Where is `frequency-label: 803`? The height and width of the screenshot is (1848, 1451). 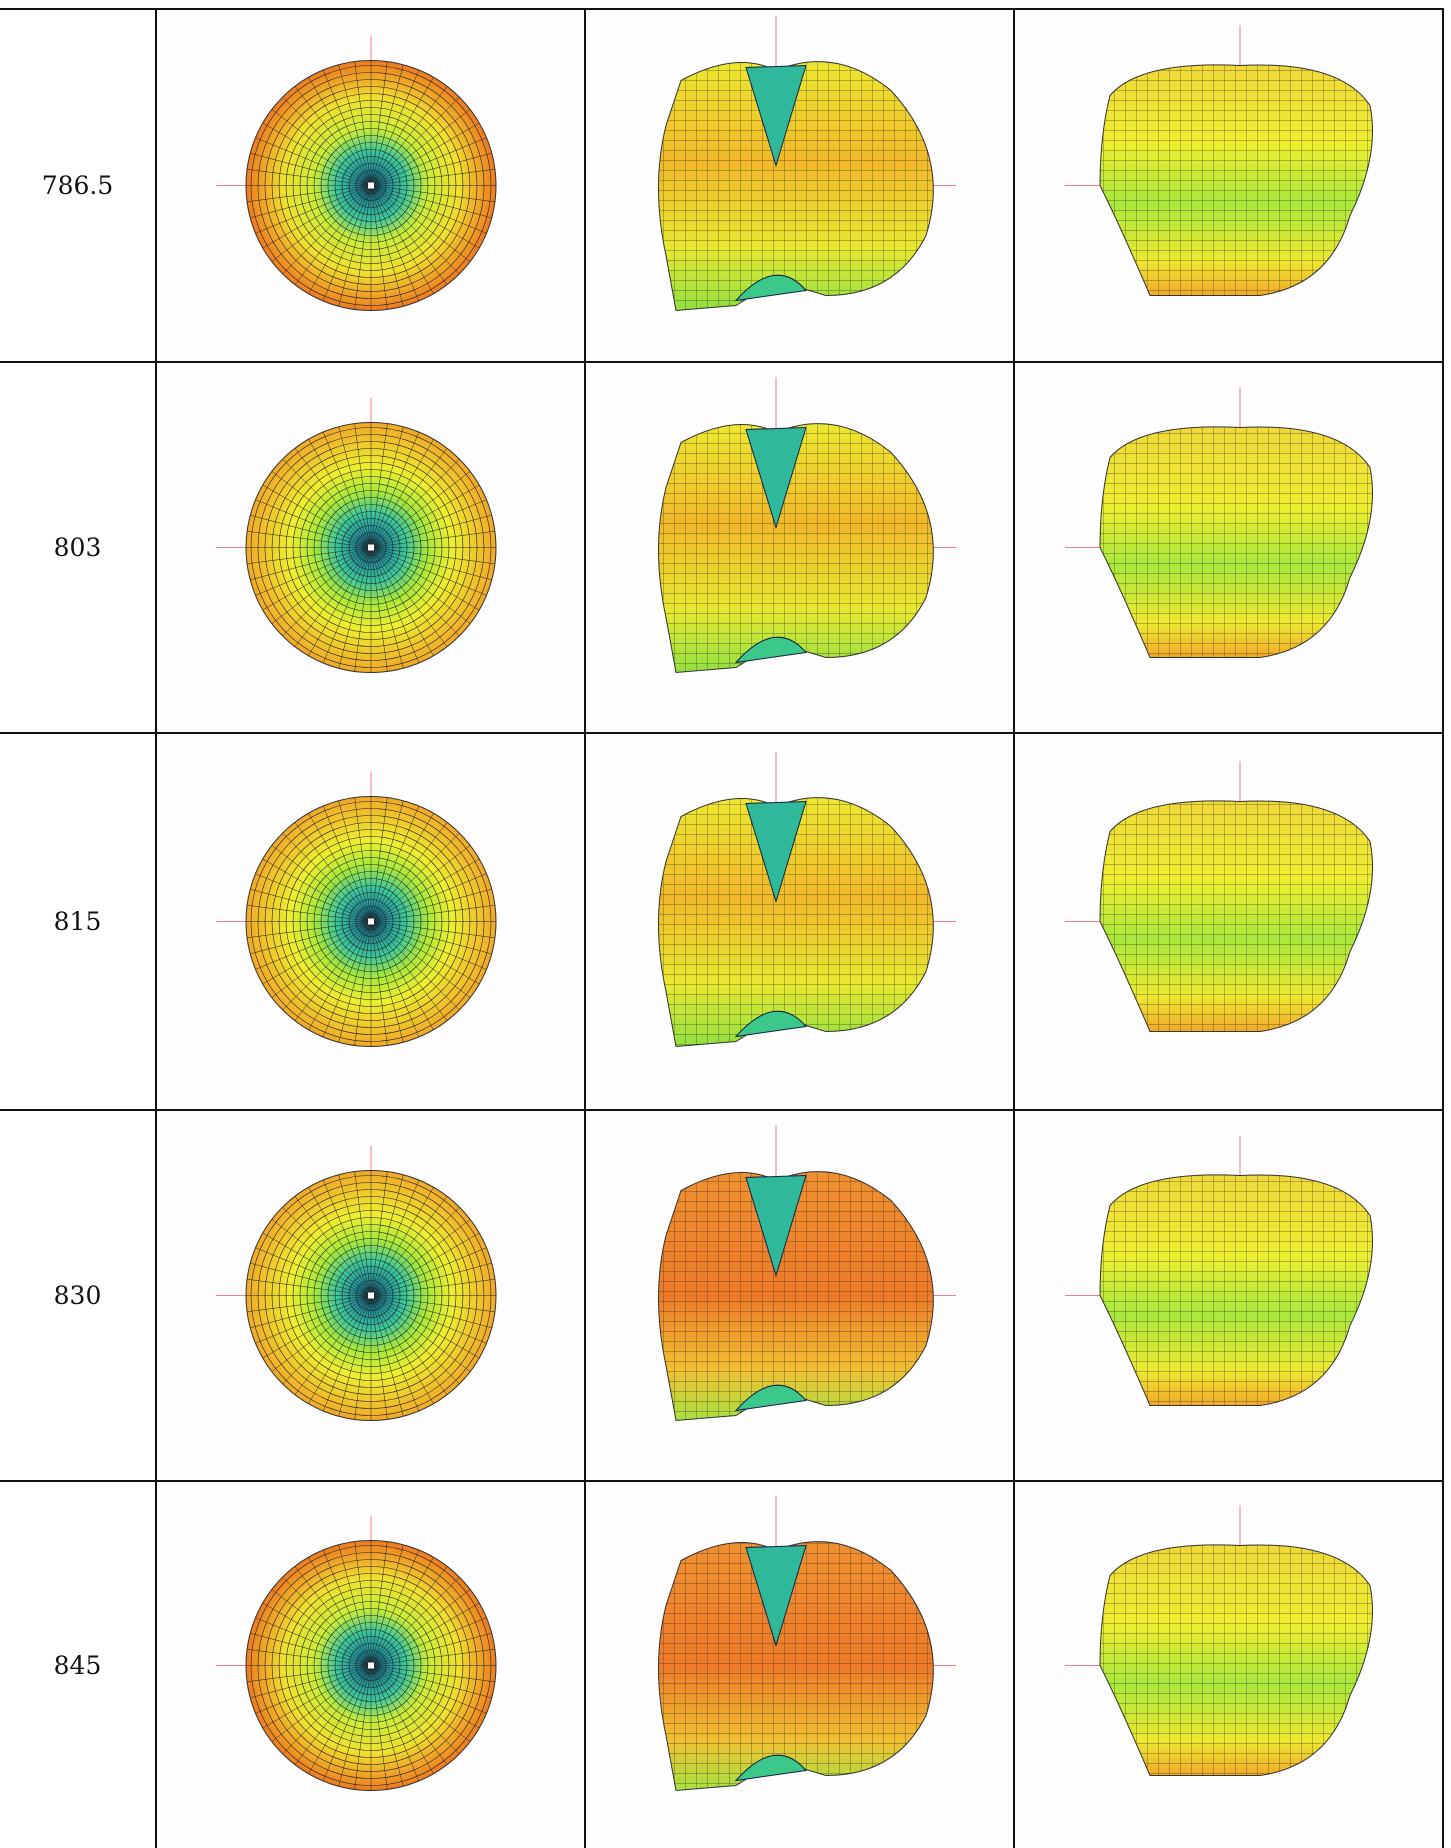
frequency-label: 803 is located at coordinates (78, 547).